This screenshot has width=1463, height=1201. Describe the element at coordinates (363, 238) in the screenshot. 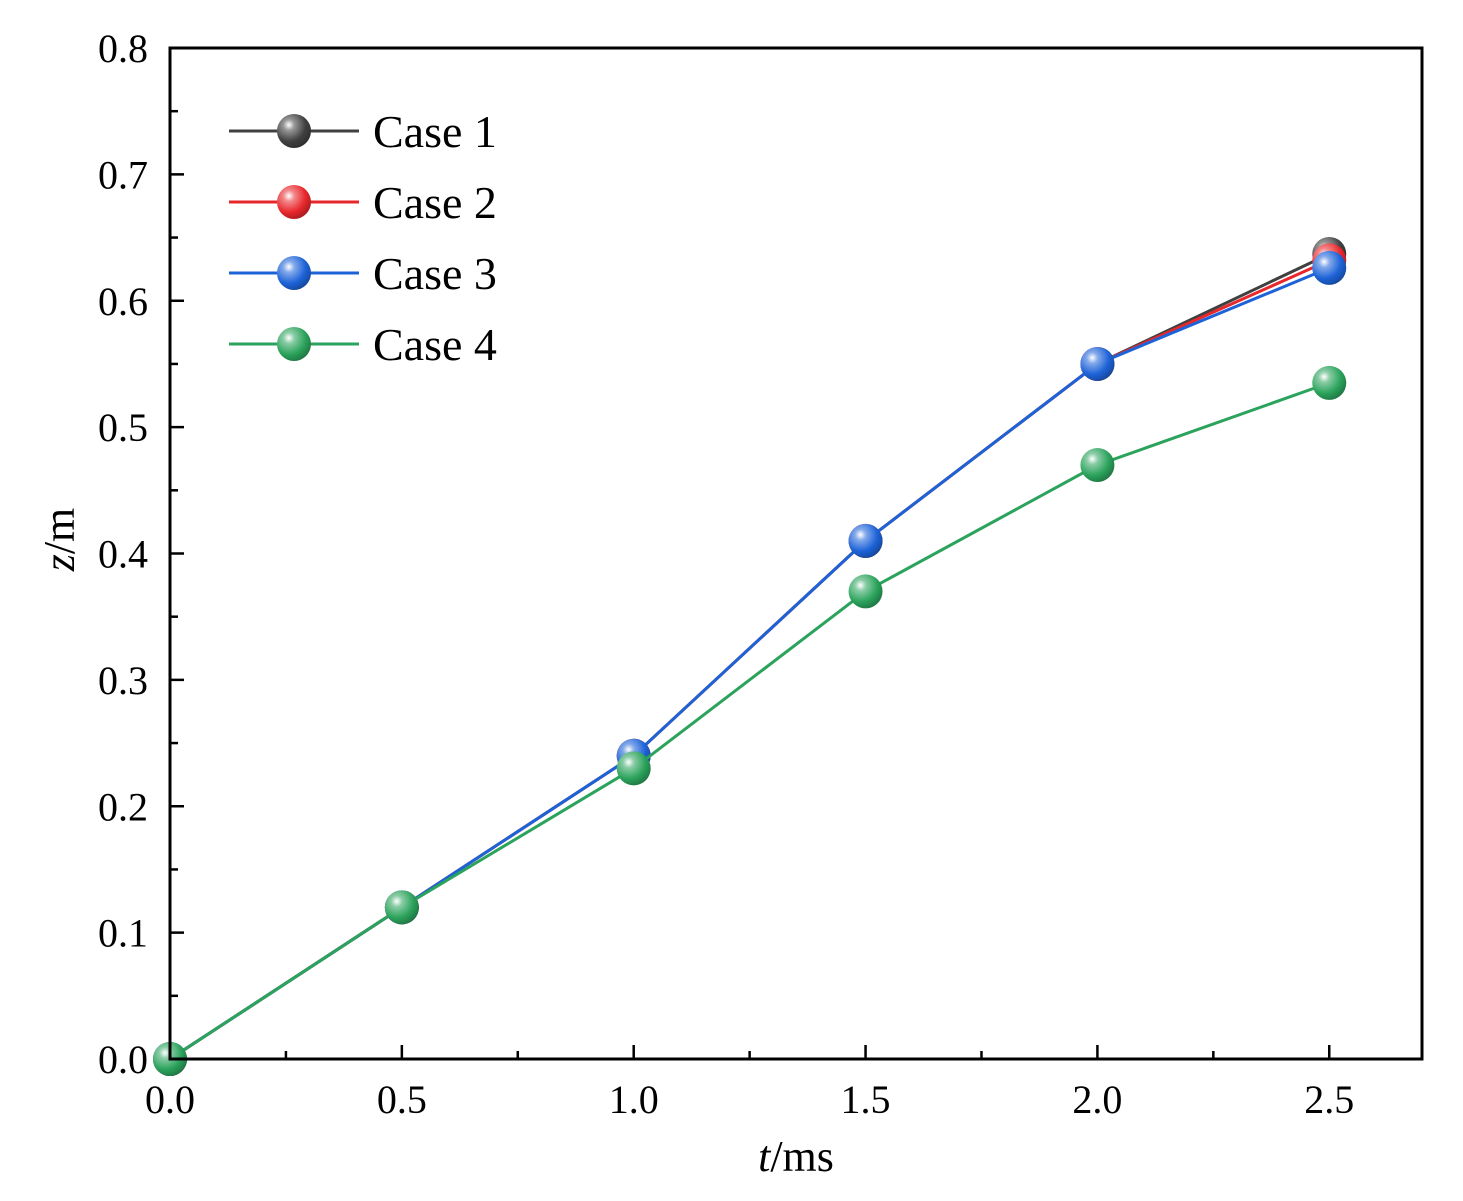

I see `legend: Case 1 Case 2 Case 3 Case 4` at that location.